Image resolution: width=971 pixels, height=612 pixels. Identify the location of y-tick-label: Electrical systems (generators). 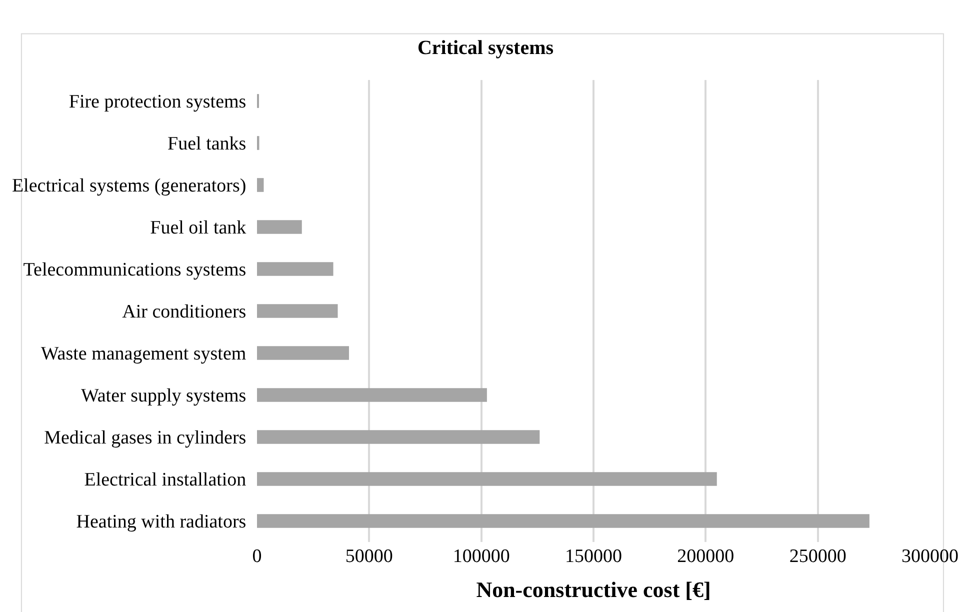
(129, 186).